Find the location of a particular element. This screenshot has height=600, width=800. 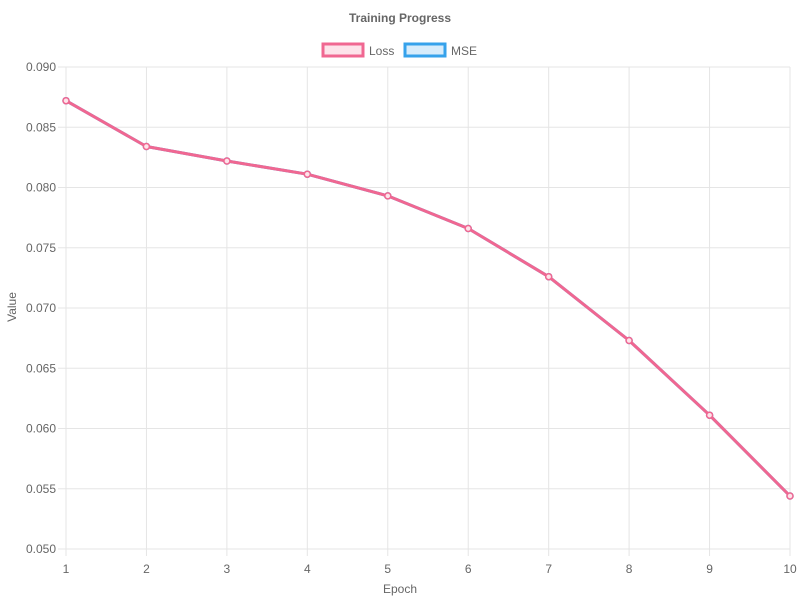

legend-label-loss: Loss is located at coordinates (381, 51).